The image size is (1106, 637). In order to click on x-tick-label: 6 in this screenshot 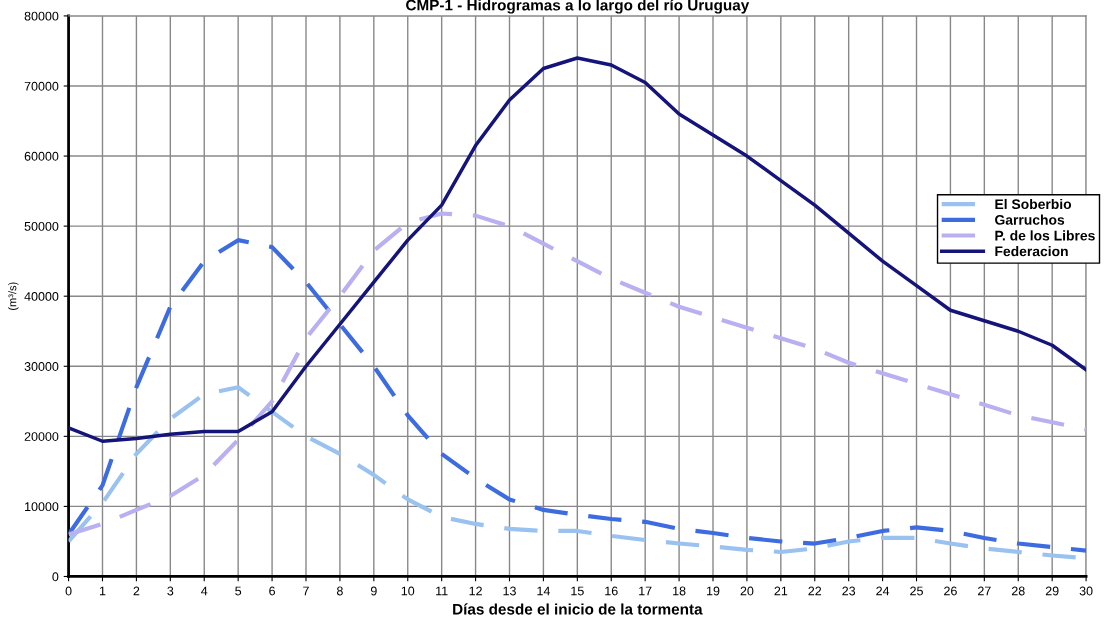, I will do `click(272, 591)`.